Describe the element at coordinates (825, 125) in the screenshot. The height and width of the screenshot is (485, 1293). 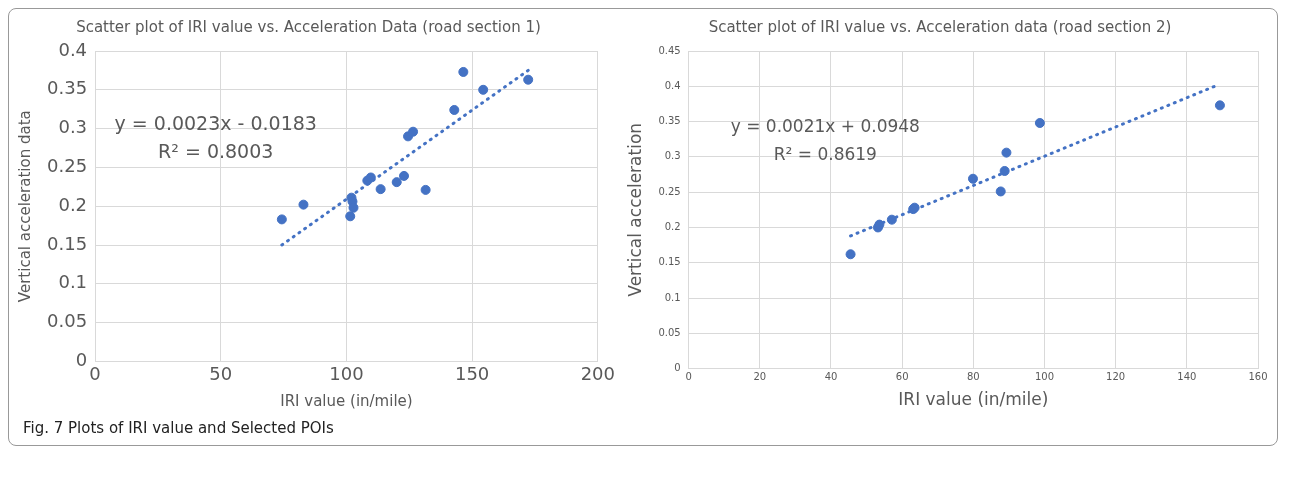
I see `annotation: y = 0.0021x + 0.0948` at that location.